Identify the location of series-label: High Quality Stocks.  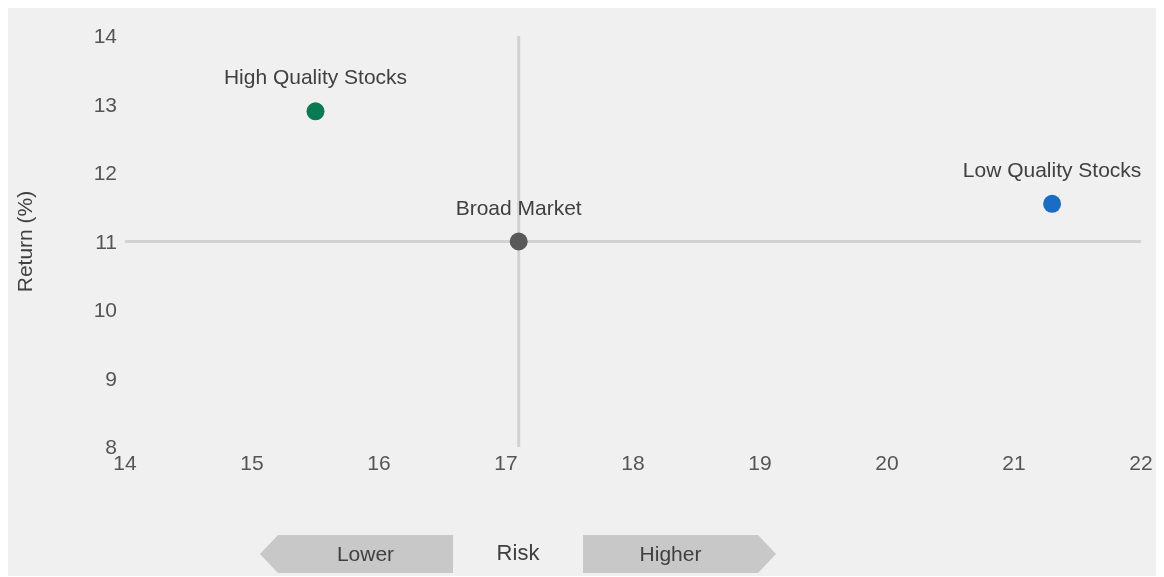
(315, 77).